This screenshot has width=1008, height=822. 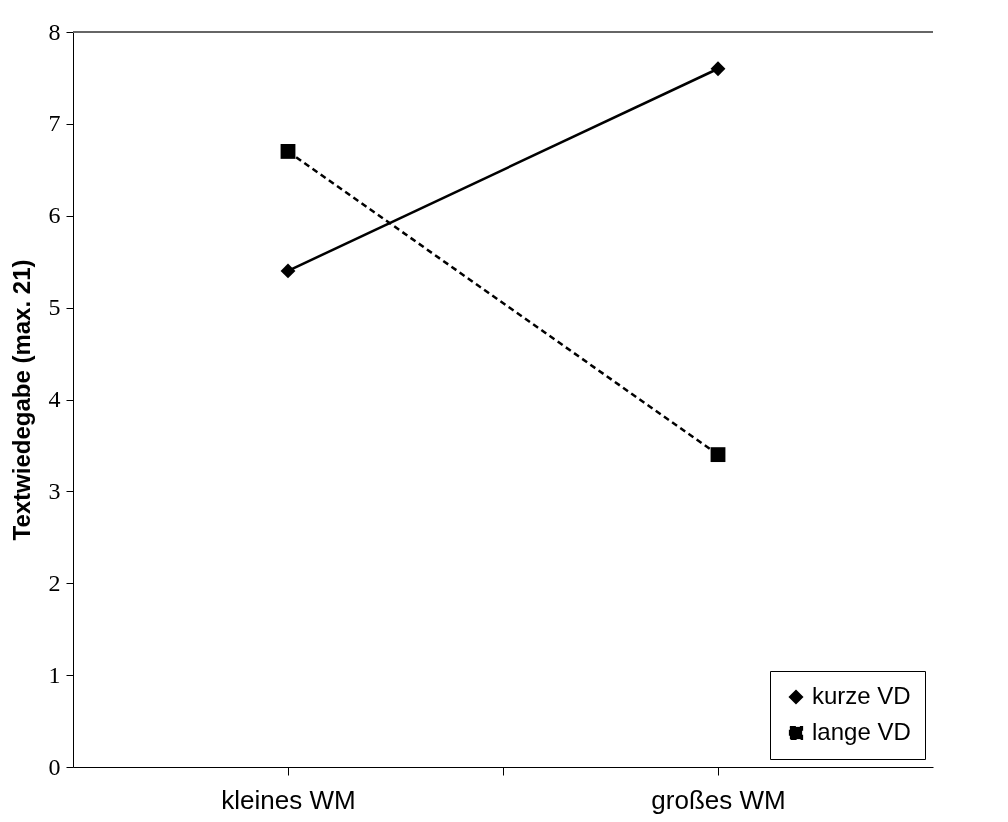 What do you see at coordinates (54, 582) in the screenshot?
I see `y-tick-label: 2` at bounding box center [54, 582].